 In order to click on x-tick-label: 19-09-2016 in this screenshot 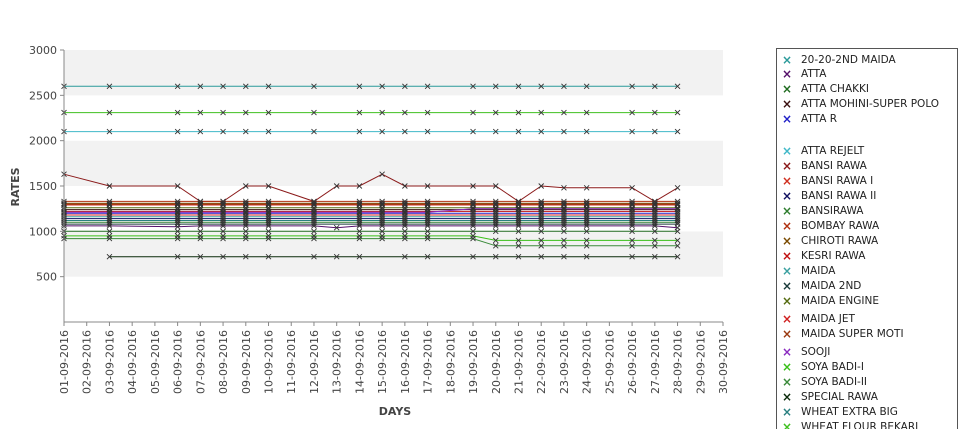, I will do `click(473, 362)`.